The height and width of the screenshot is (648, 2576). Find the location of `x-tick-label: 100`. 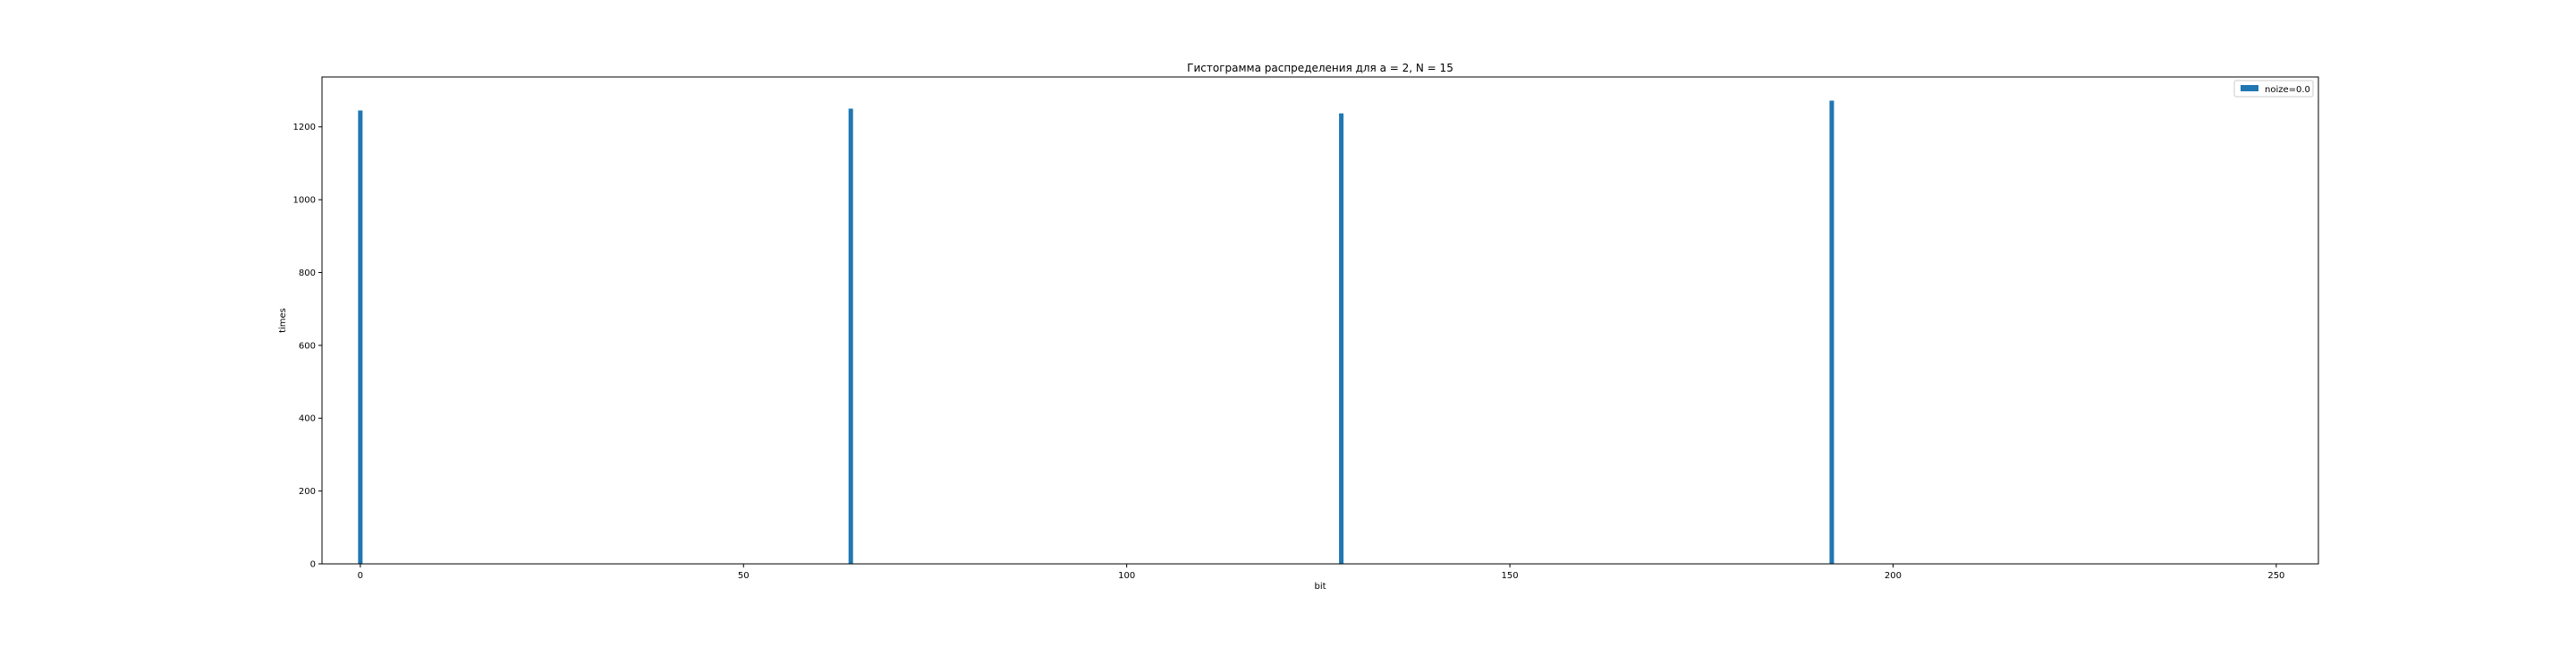

x-tick-label: 100 is located at coordinates (1126, 576).